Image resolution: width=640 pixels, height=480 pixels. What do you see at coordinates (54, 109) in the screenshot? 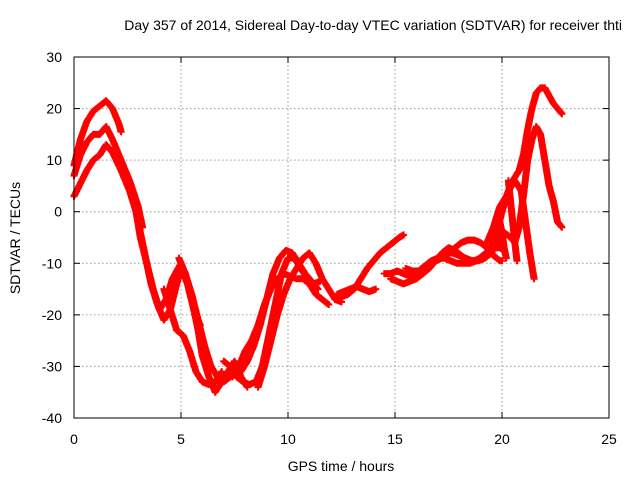
I see `y-tick-label: 20` at bounding box center [54, 109].